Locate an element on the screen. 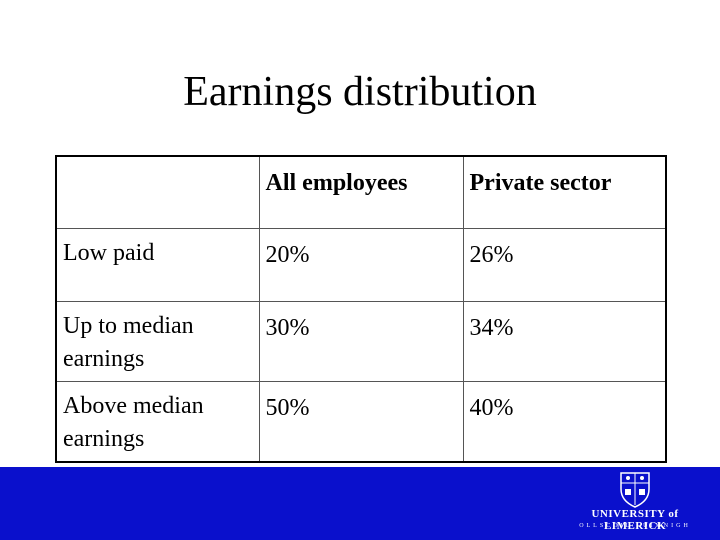  table-cell: 30% is located at coordinates (361, 341).